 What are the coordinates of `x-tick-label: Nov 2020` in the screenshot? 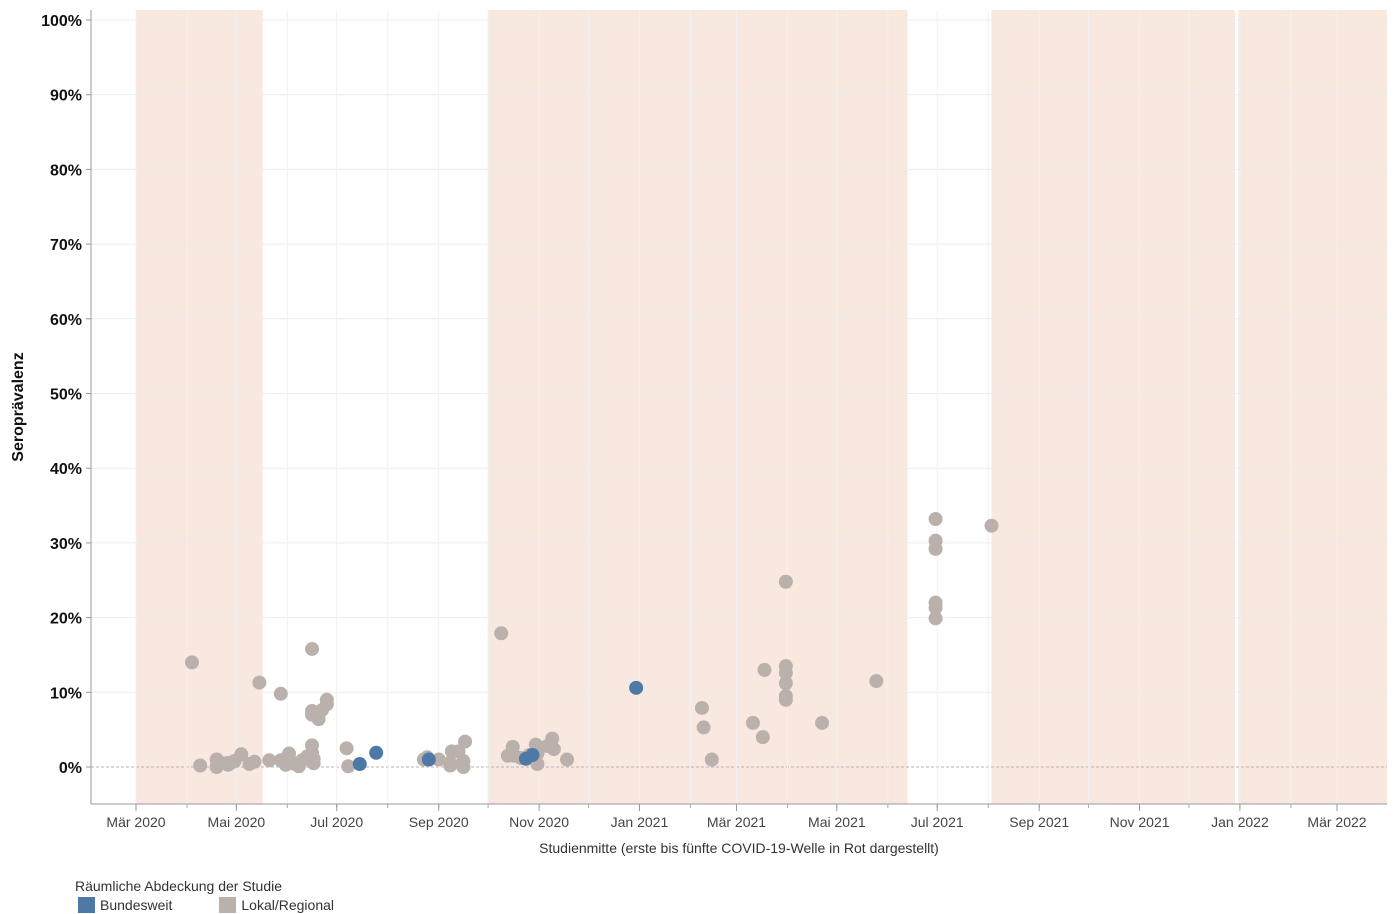 It's located at (539, 822).